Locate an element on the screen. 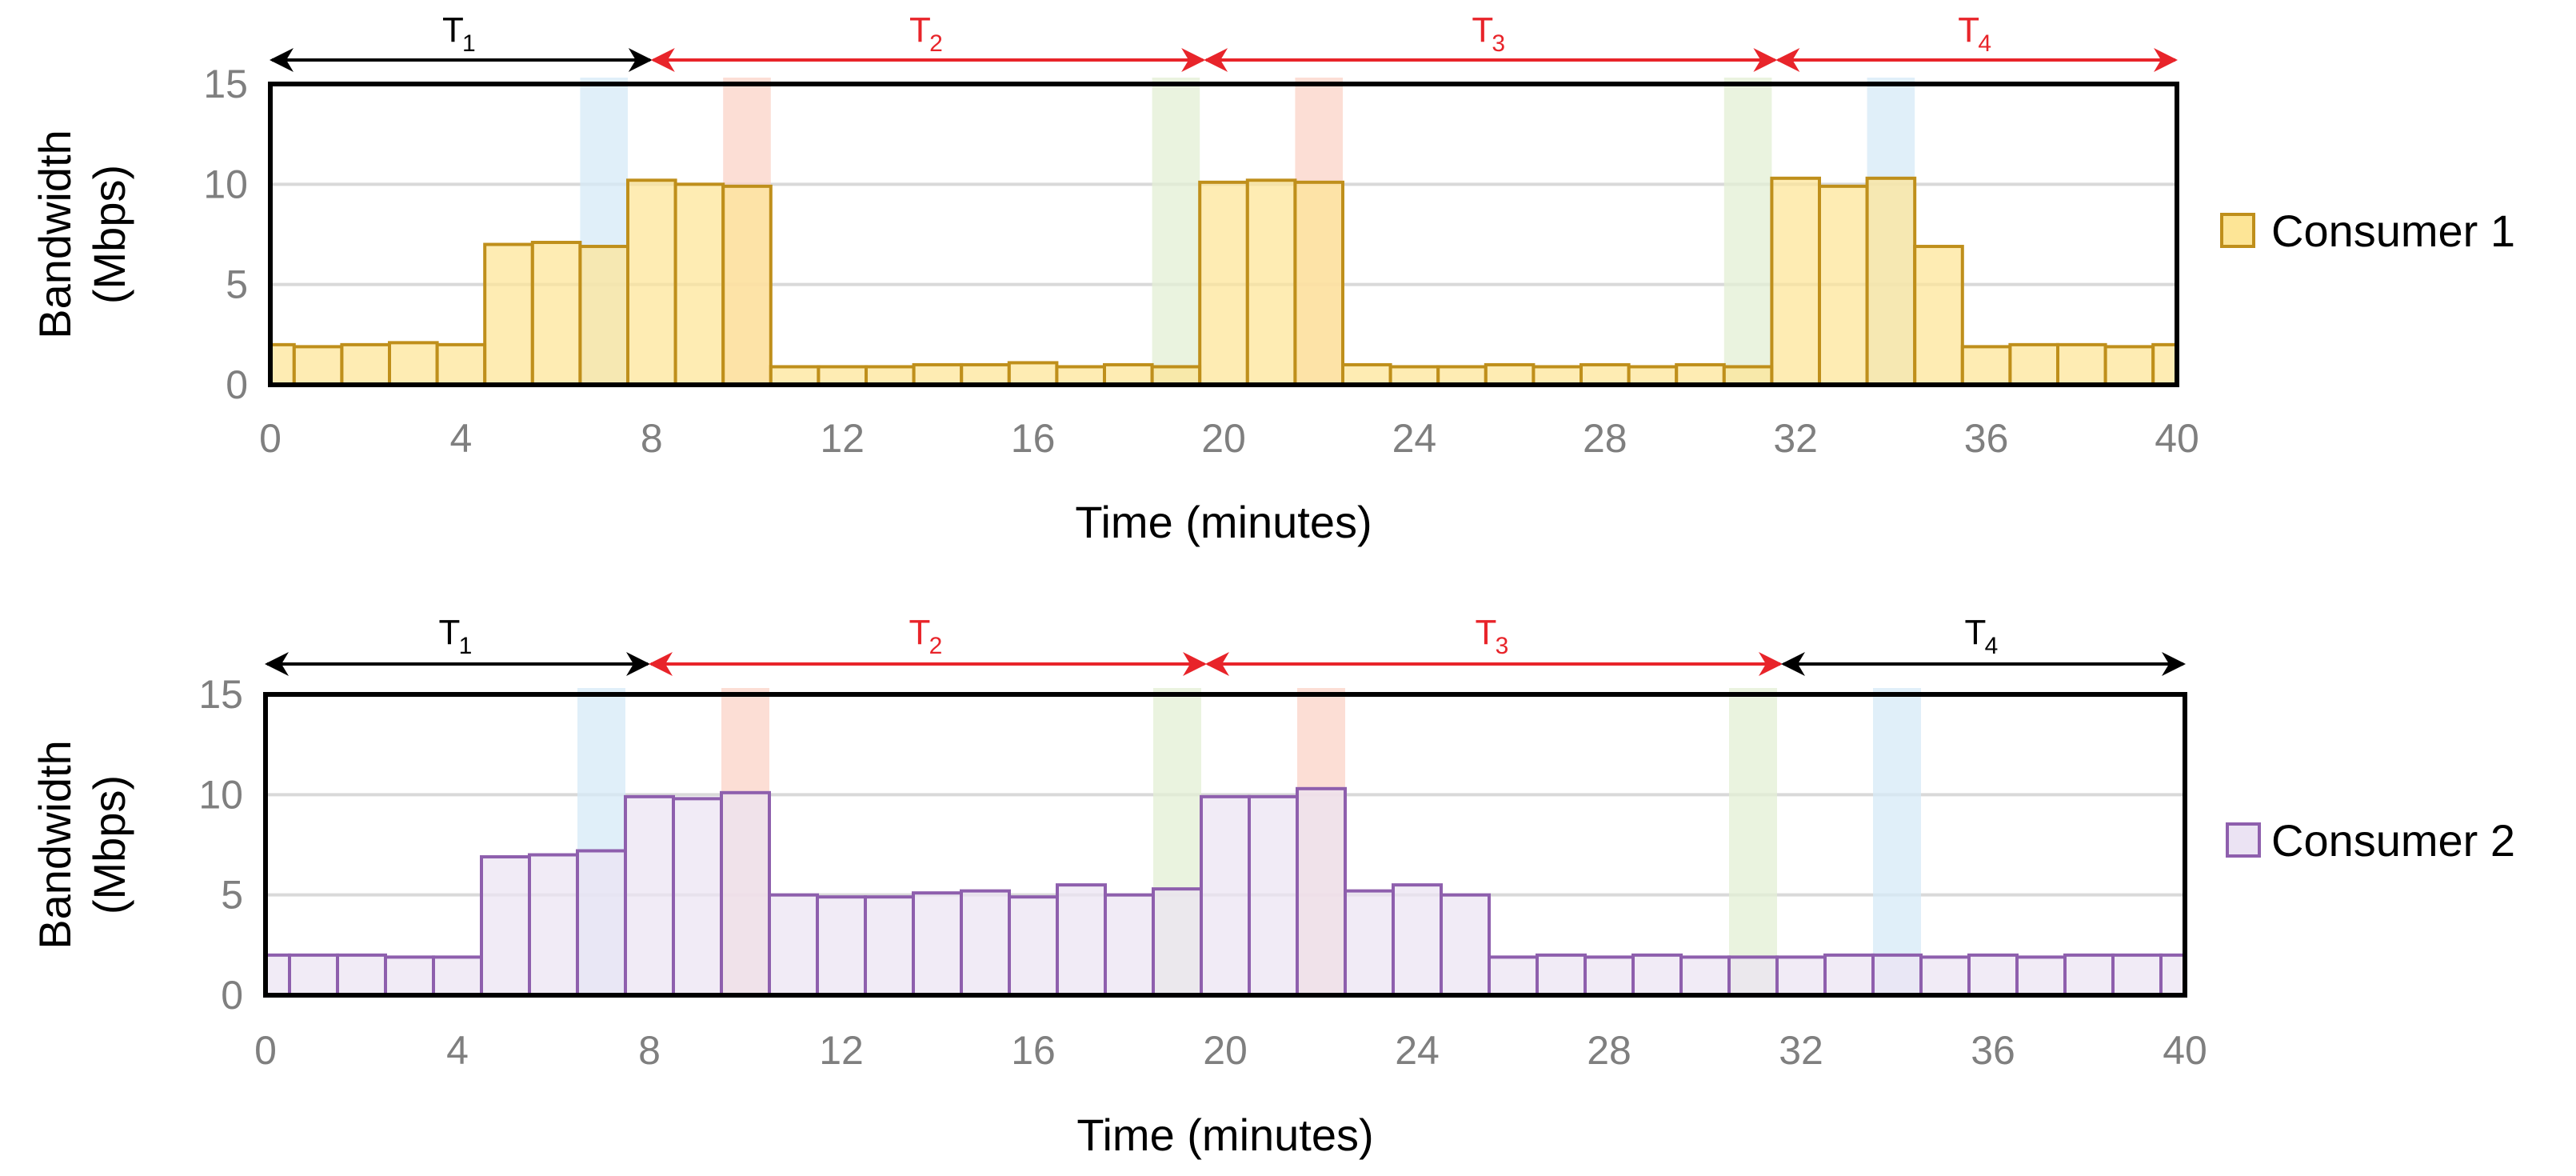 The image size is (2576, 1176). x-tick-label: 28 is located at coordinates (1609, 1050).